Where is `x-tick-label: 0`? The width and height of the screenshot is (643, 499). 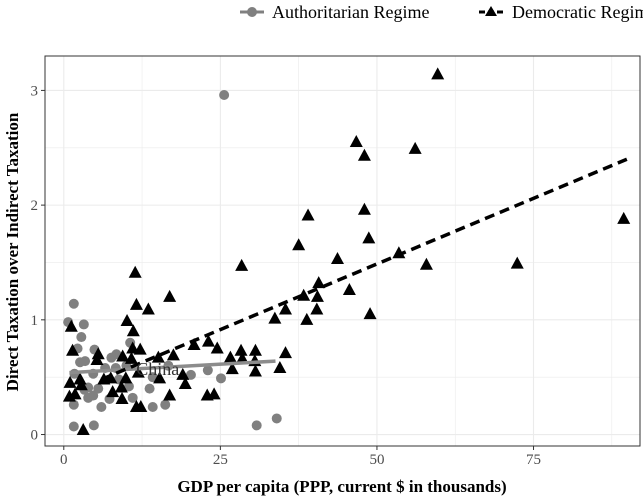
x-tick-label: 0 is located at coordinates (64, 460).